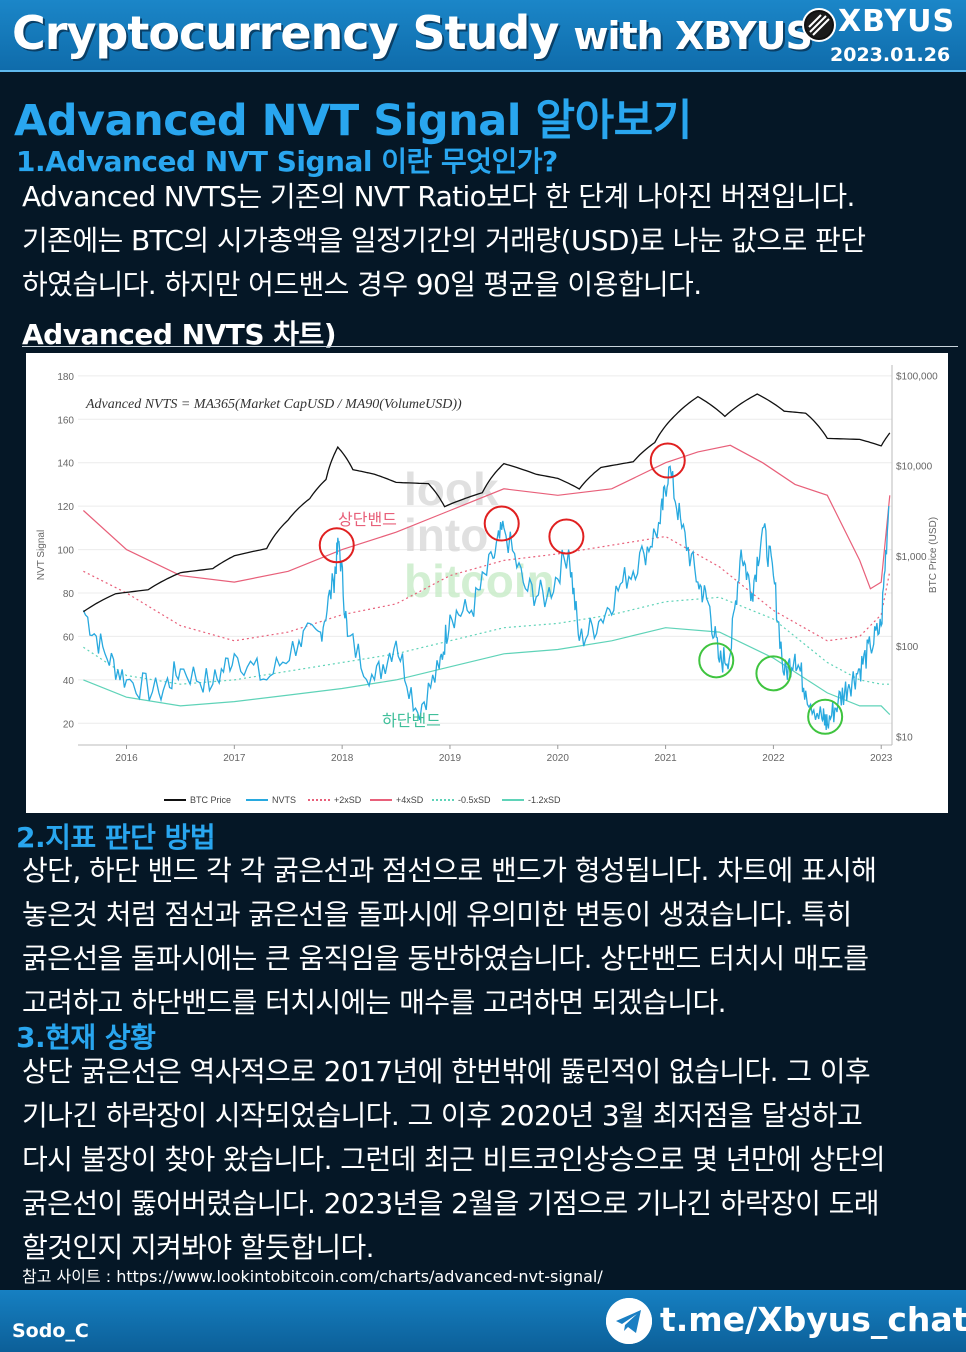 The height and width of the screenshot is (1352, 966). I want to click on y-right-tick-label: $100, so click(907, 647).